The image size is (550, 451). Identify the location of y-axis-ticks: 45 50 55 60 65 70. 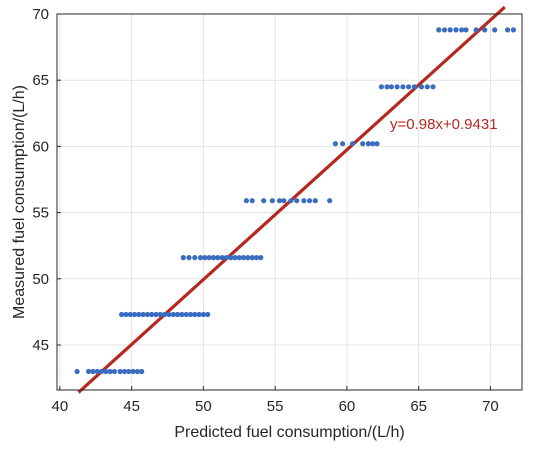
(46, 180).